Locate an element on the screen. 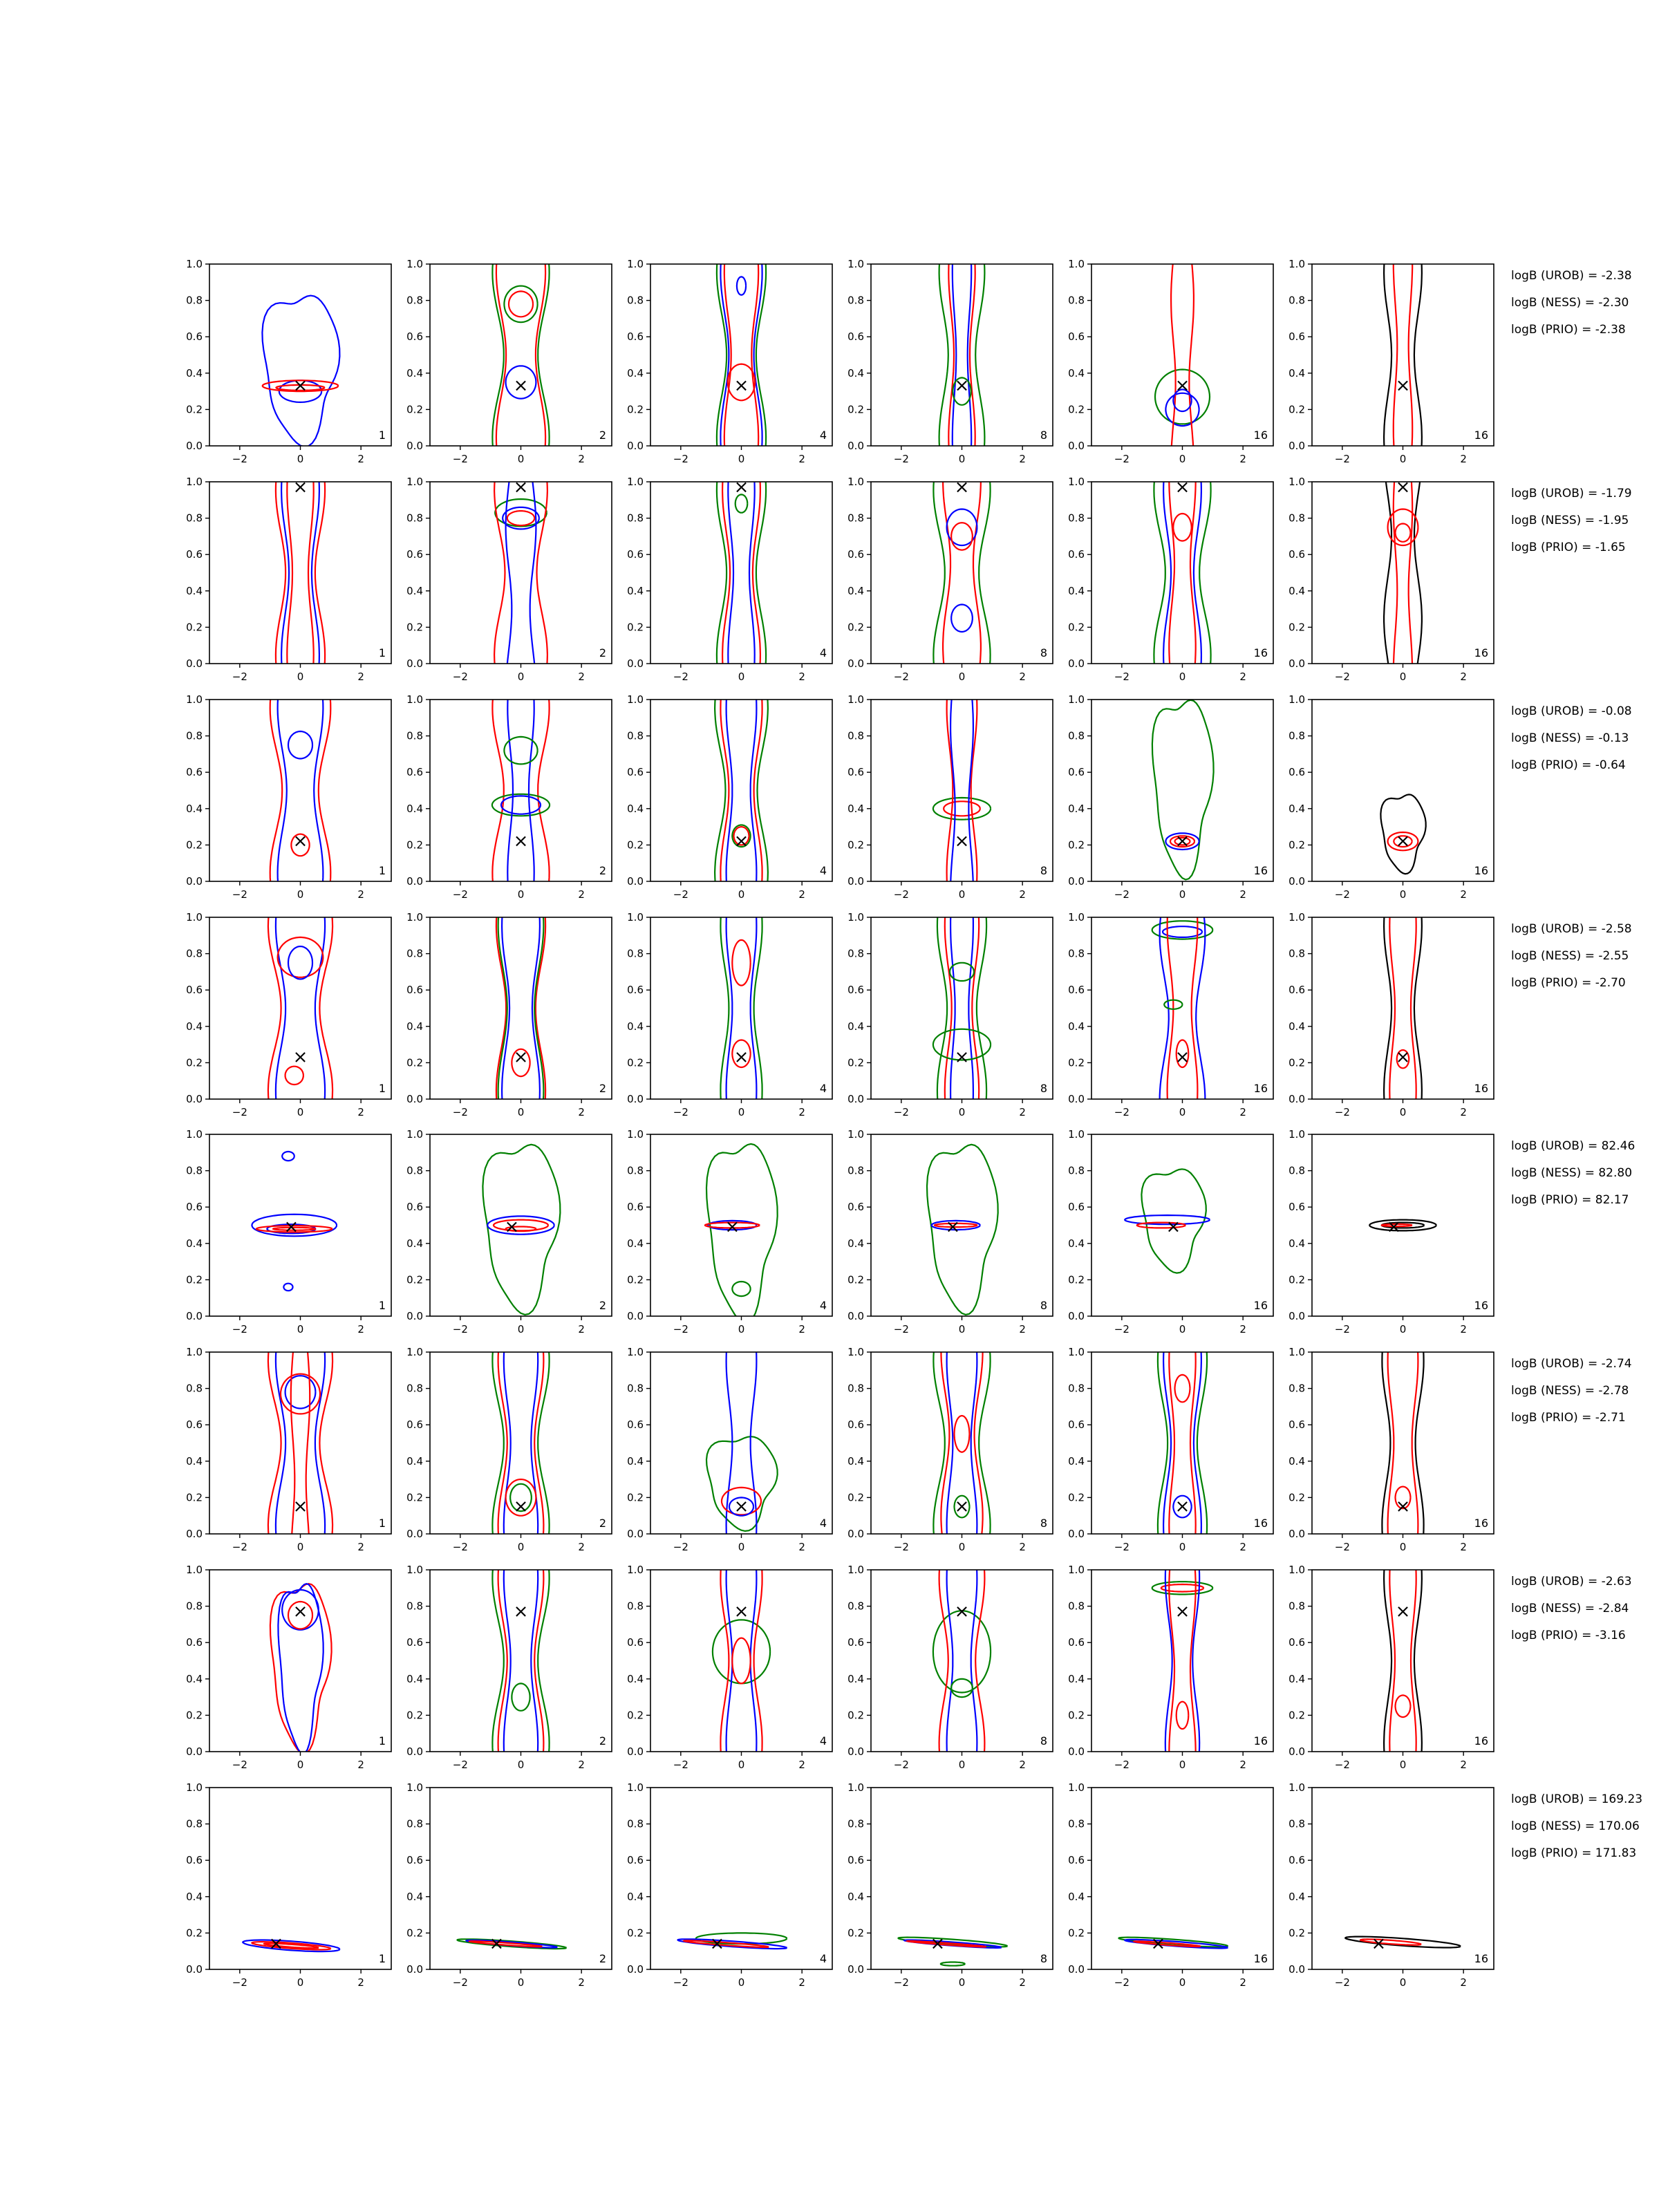 The height and width of the screenshot is (2212, 1659). panel-r2-c4: 0.0 0.2 0.4 0.6 0.8 1.0 −2 0 2 × 8 is located at coordinates (950, 579).